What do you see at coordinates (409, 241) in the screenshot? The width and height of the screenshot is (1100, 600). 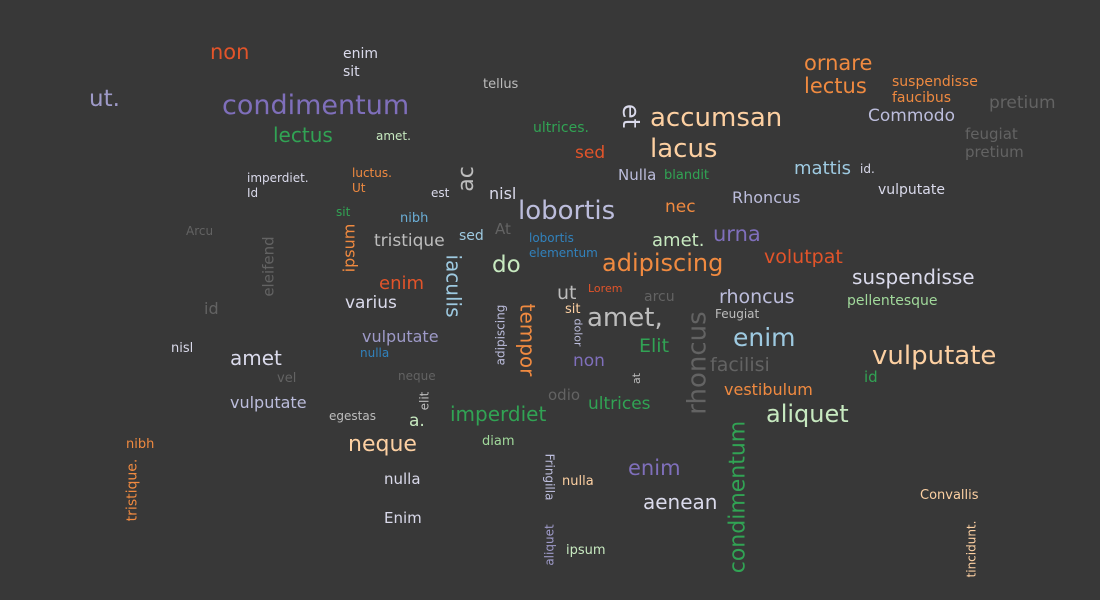 I see `cloud-word: tristique` at bounding box center [409, 241].